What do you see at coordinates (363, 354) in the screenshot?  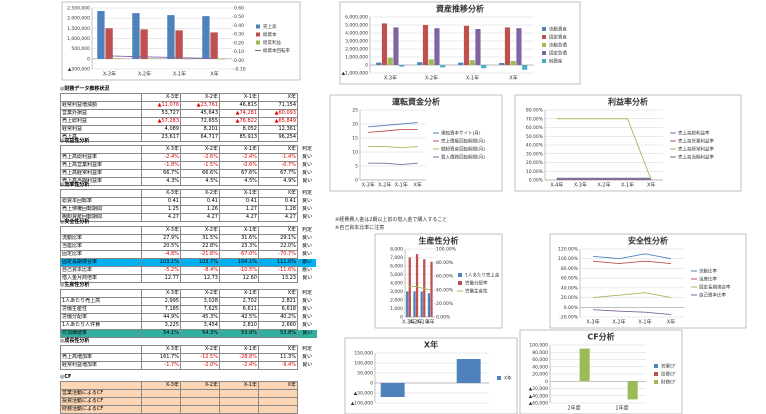 I see `y-tick-label: 150,000` at bounding box center [363, 354].